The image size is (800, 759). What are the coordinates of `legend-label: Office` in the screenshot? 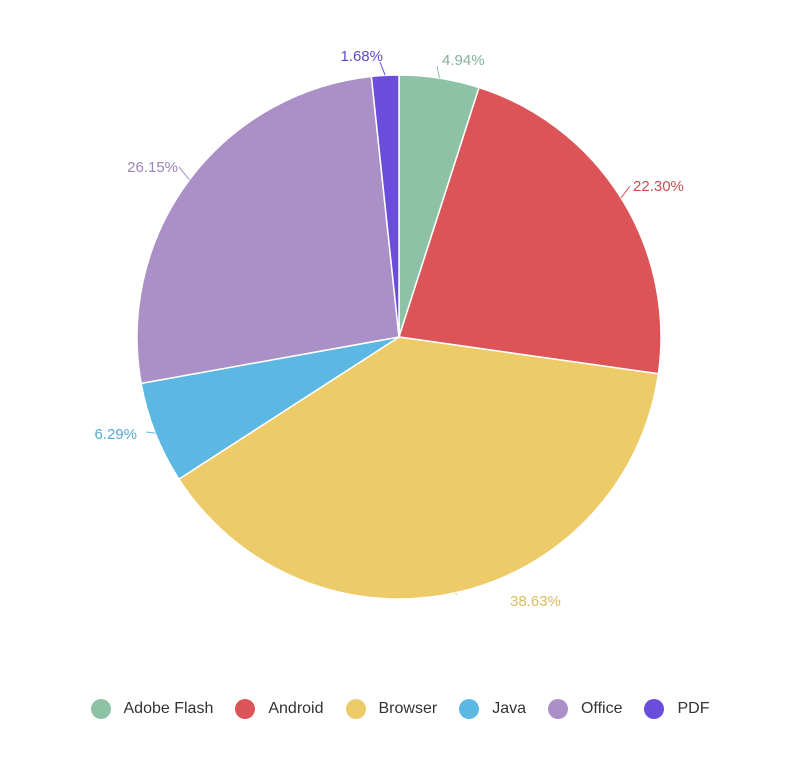 It's located at (601, 708).